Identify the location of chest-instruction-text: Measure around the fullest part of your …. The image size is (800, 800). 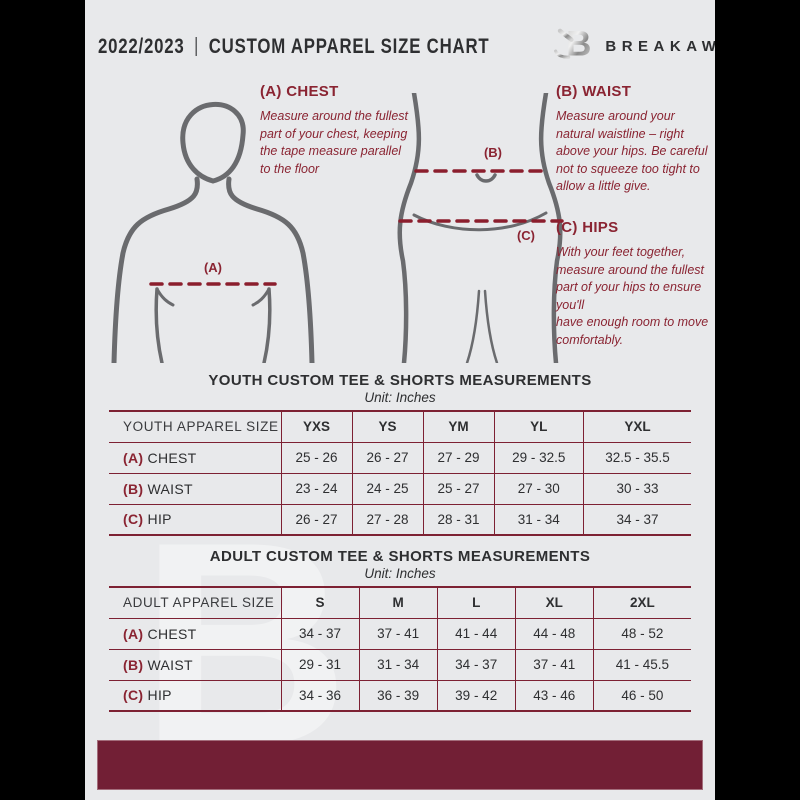
(334, 142).